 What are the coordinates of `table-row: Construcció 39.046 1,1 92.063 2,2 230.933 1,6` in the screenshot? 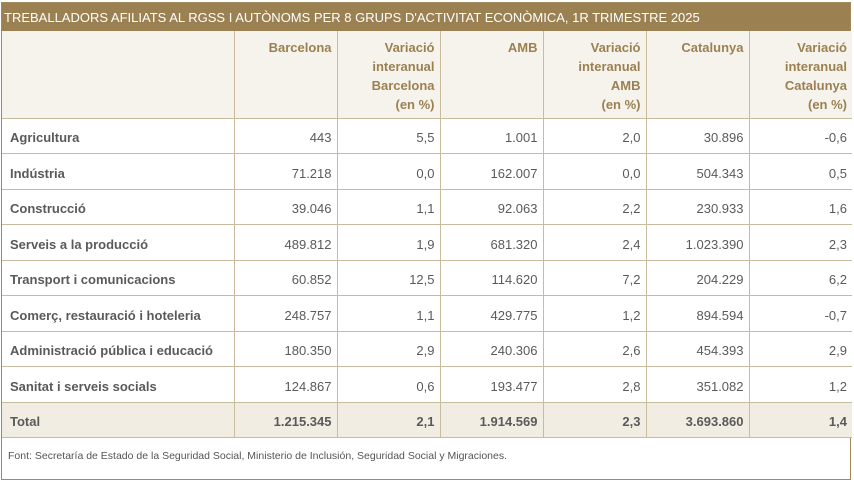 It's located at (427, 207).